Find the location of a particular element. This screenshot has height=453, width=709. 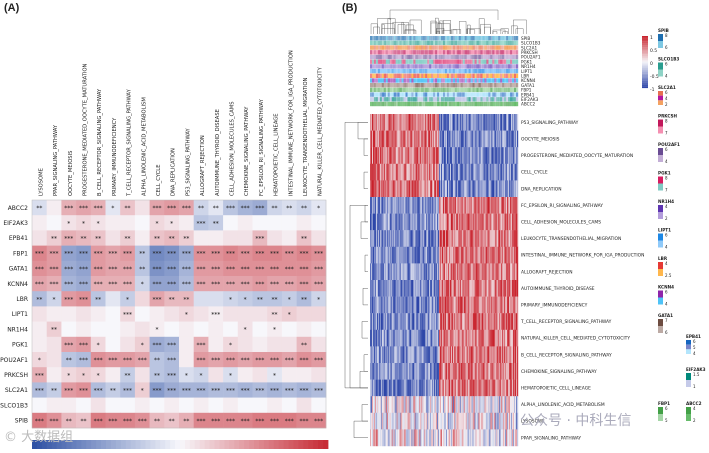

column-dendrogram-branch is located at coordinates (474, 31).